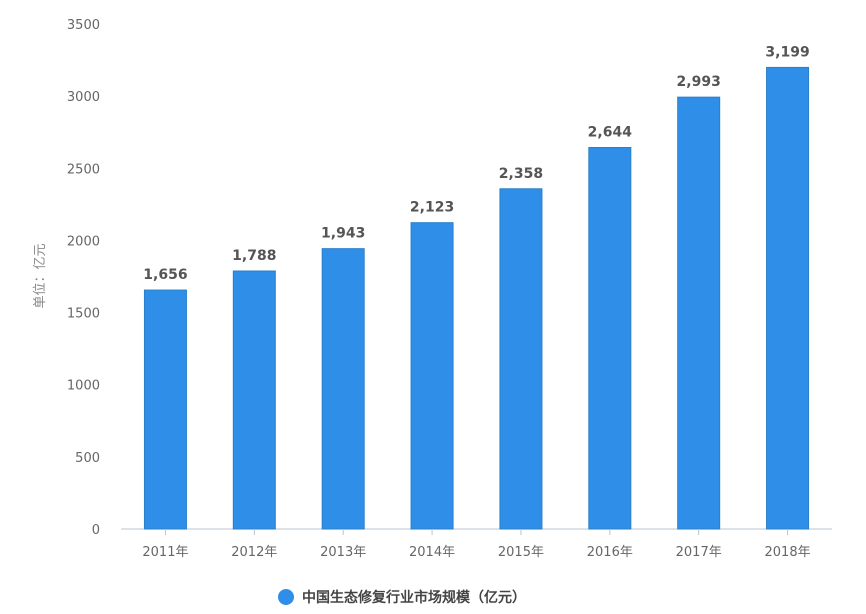  What do you see at coordinates (610, 133) in the screenshot?
I see `data-label: 2,644` at bounding box center [610, 133].